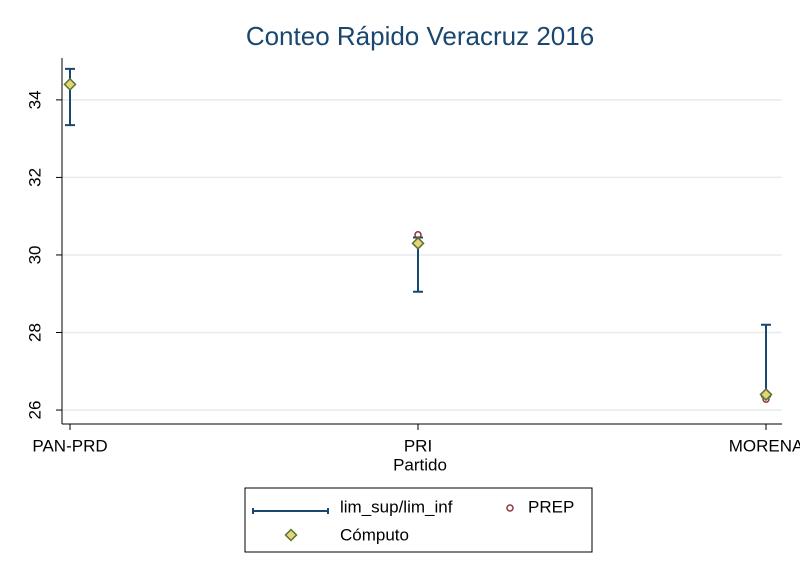 This screenshot has width=800, height=581. What do you see at coordinates (34, 410) in the screenshot?
I see `y-tick-label: 26` at bounding box center [34, 410].